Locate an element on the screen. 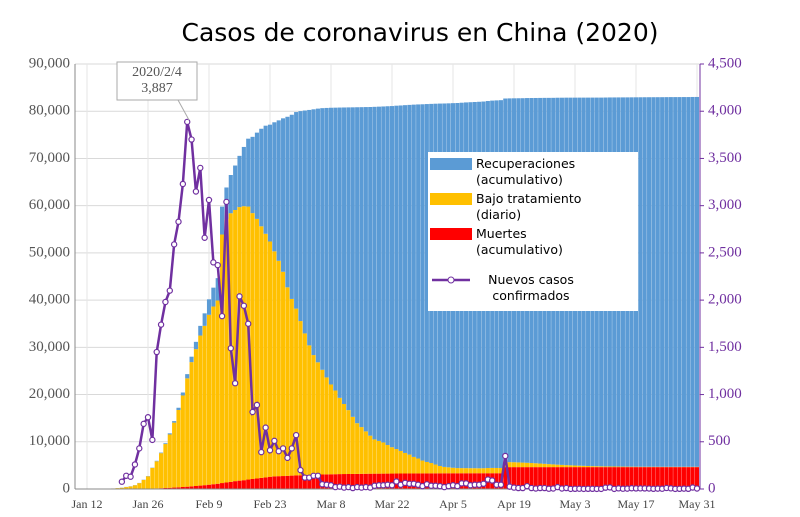 The width and height of the screenshot is (800, 517). y-tick-label: 0 is located at coordinates (67, 488).